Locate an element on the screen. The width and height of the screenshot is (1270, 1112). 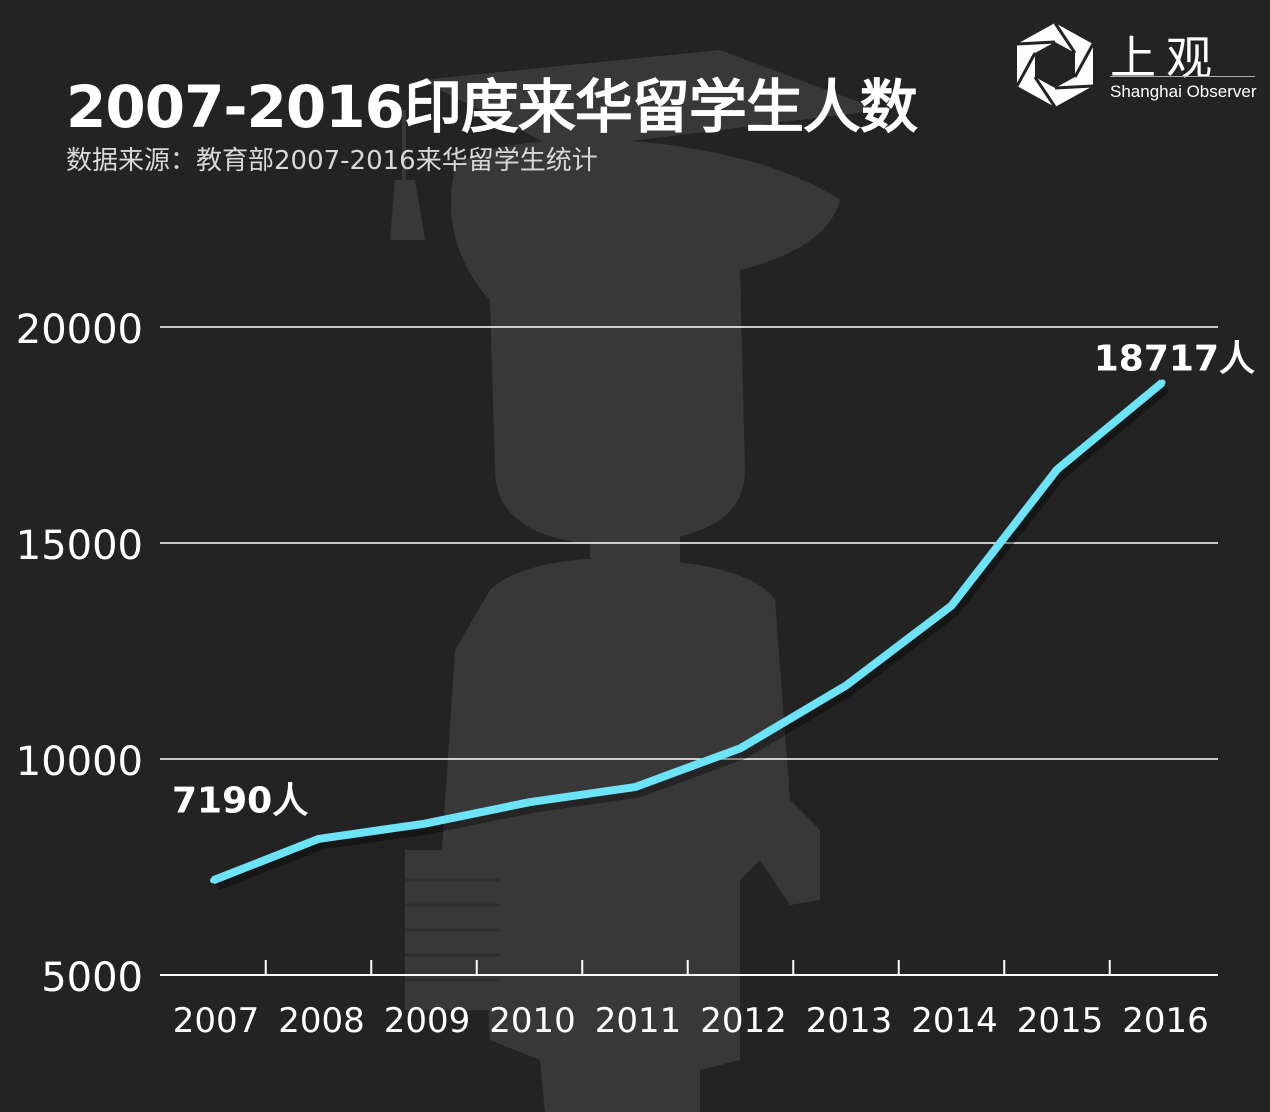
y-tick-label: 15000 is located at coordinates (79, 546).